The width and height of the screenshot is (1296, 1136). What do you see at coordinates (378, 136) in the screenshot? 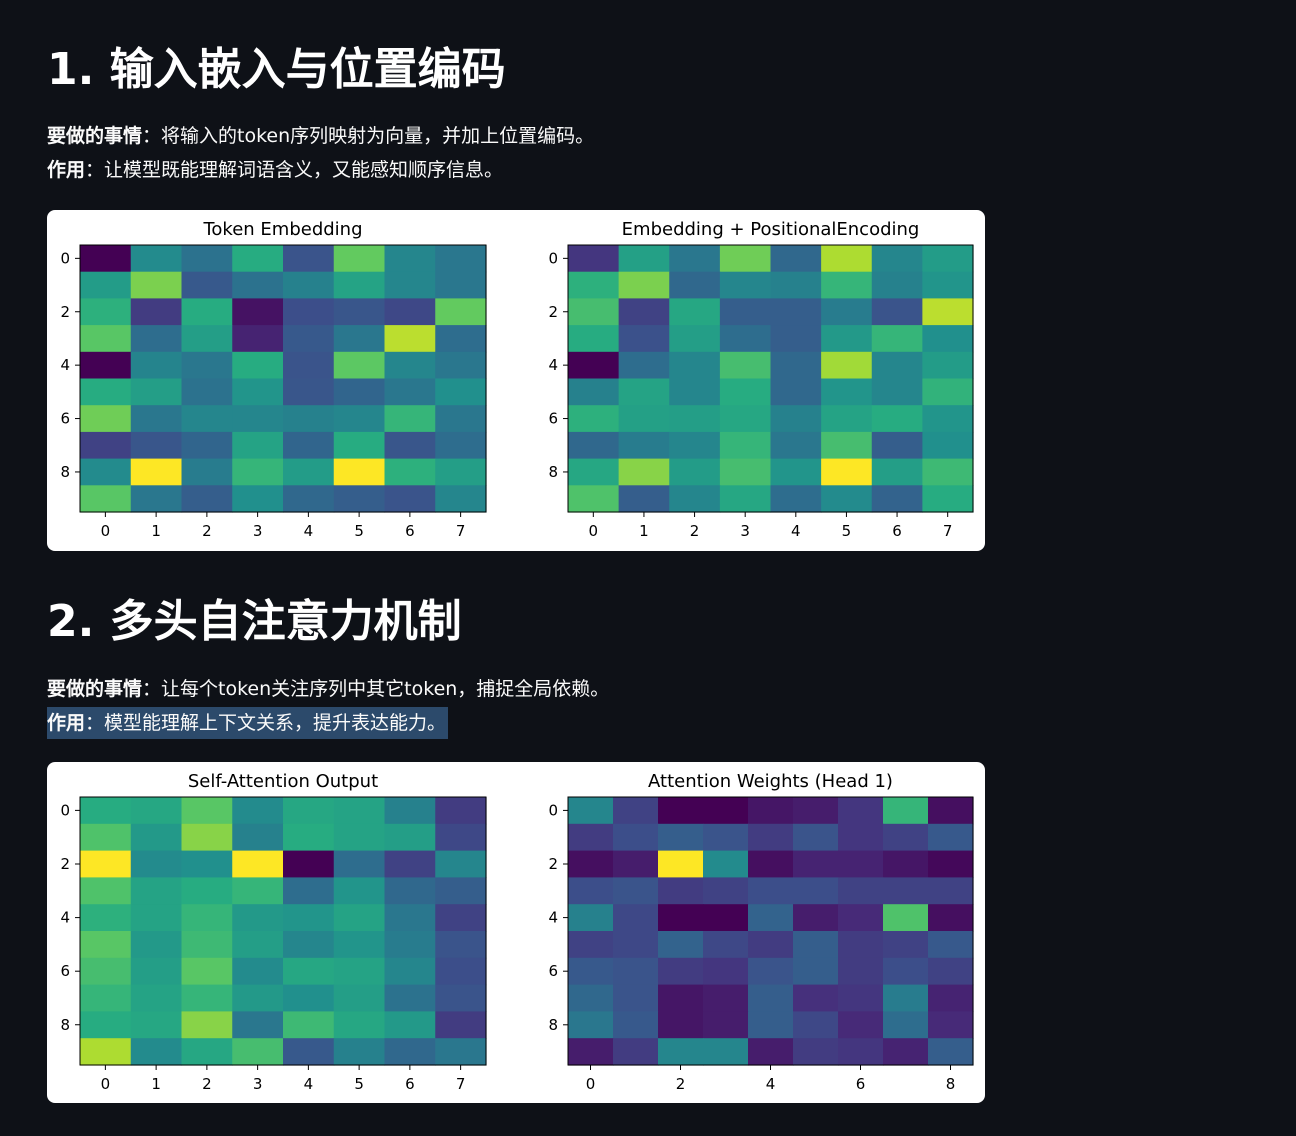
I see `what-text: 将输入的token序列映射为向量，并加上位置编码。` at bounding box center [378, 136].